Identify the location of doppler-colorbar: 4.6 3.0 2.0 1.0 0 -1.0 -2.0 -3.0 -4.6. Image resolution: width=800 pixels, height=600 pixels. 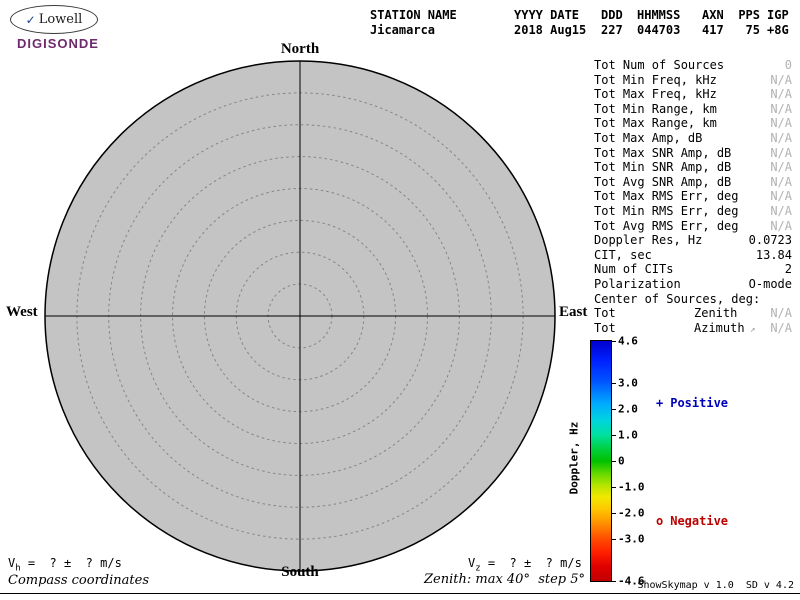
(617, 461).